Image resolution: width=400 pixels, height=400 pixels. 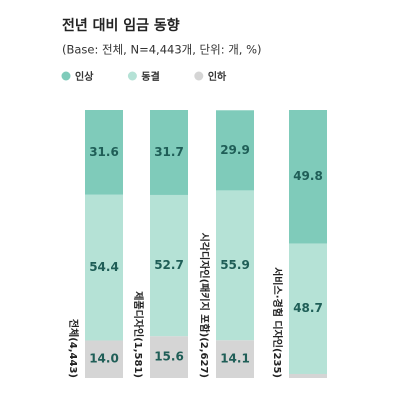 I want to click on value-label: 15.6, so click(x=169, y=357).